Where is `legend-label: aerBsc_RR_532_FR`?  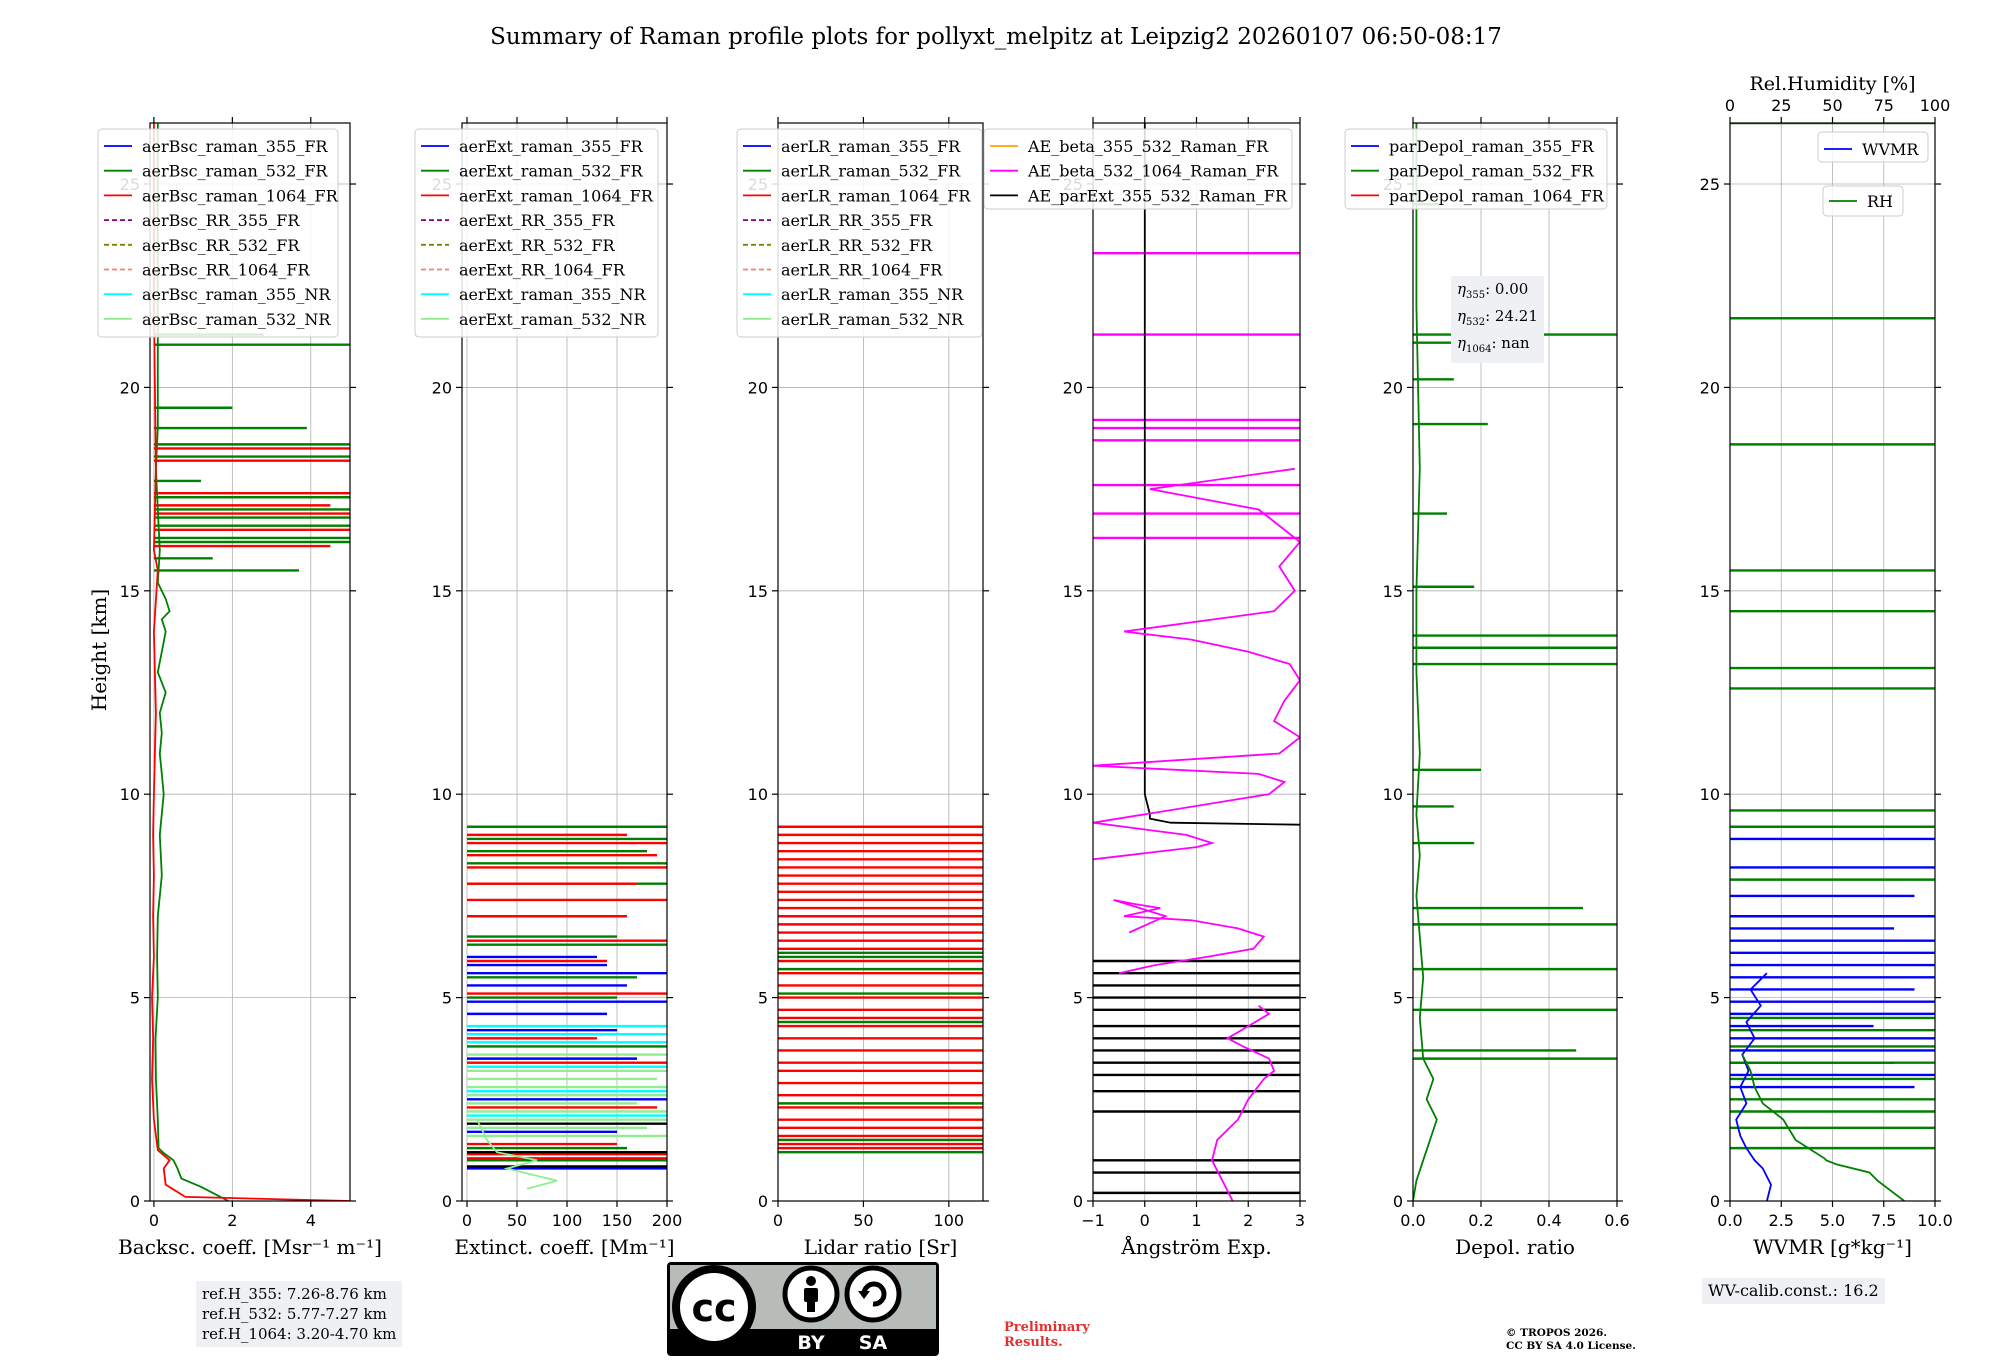
legend-label: aerBsc_RR_532_FR is located at coordinates (221, 245).